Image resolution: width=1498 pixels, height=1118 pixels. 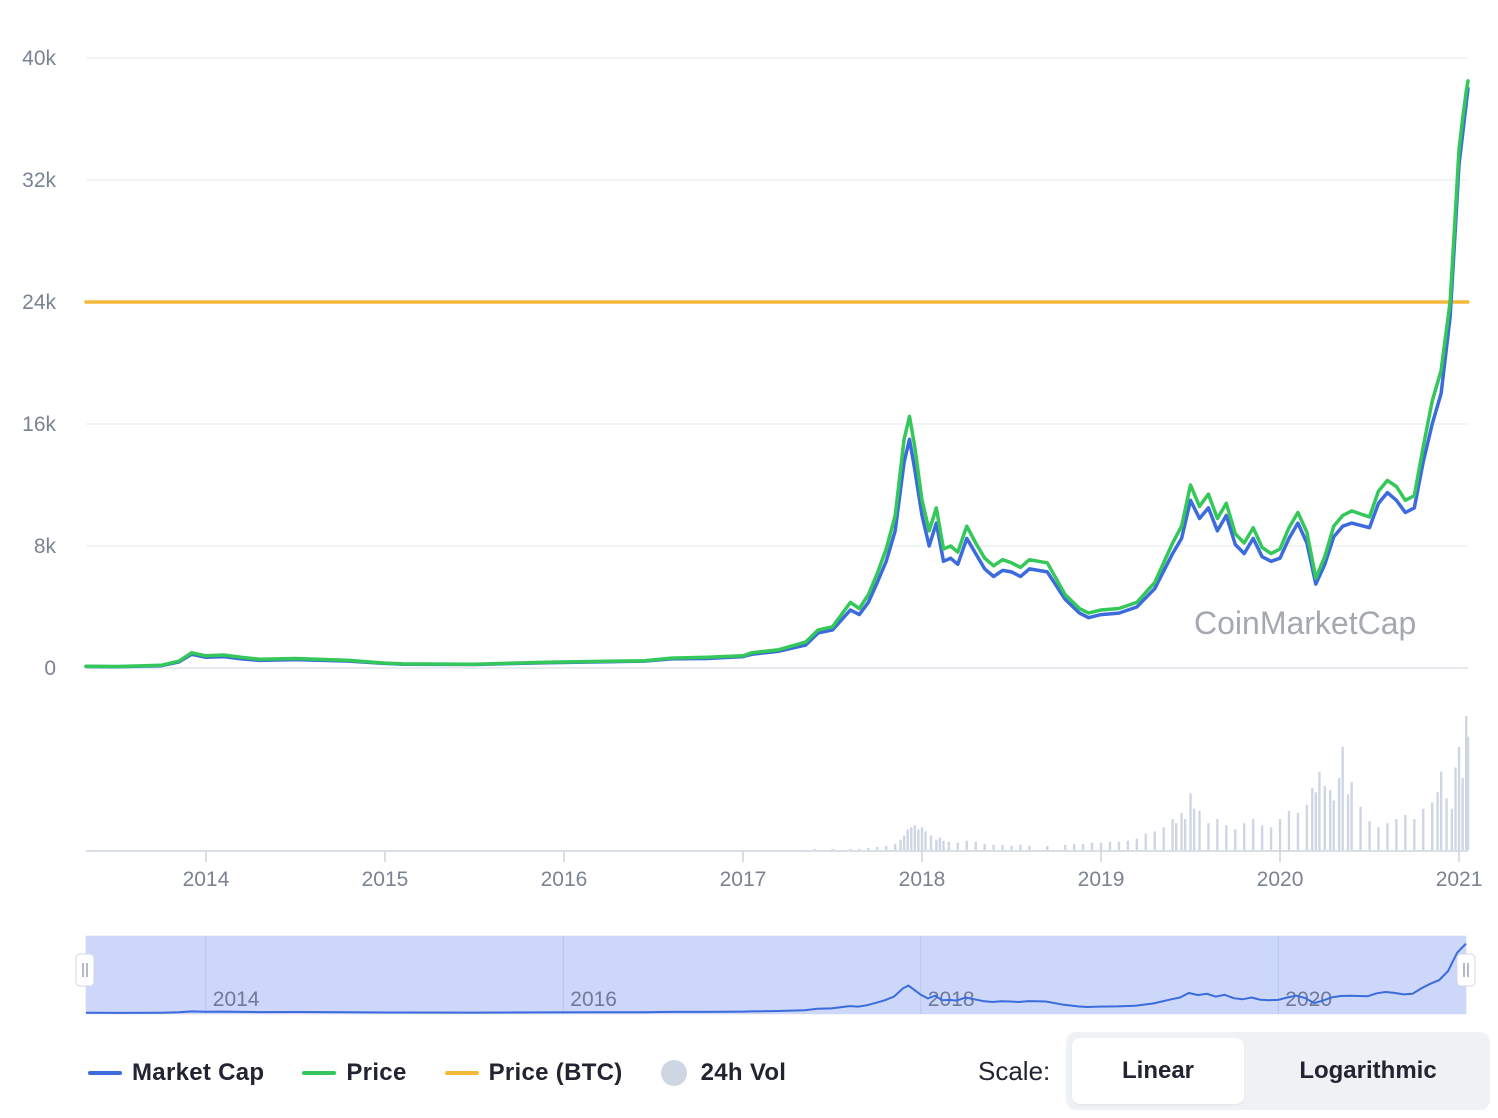 I want to click on x-tick-label: 2019, so click(x=1101, y=879).